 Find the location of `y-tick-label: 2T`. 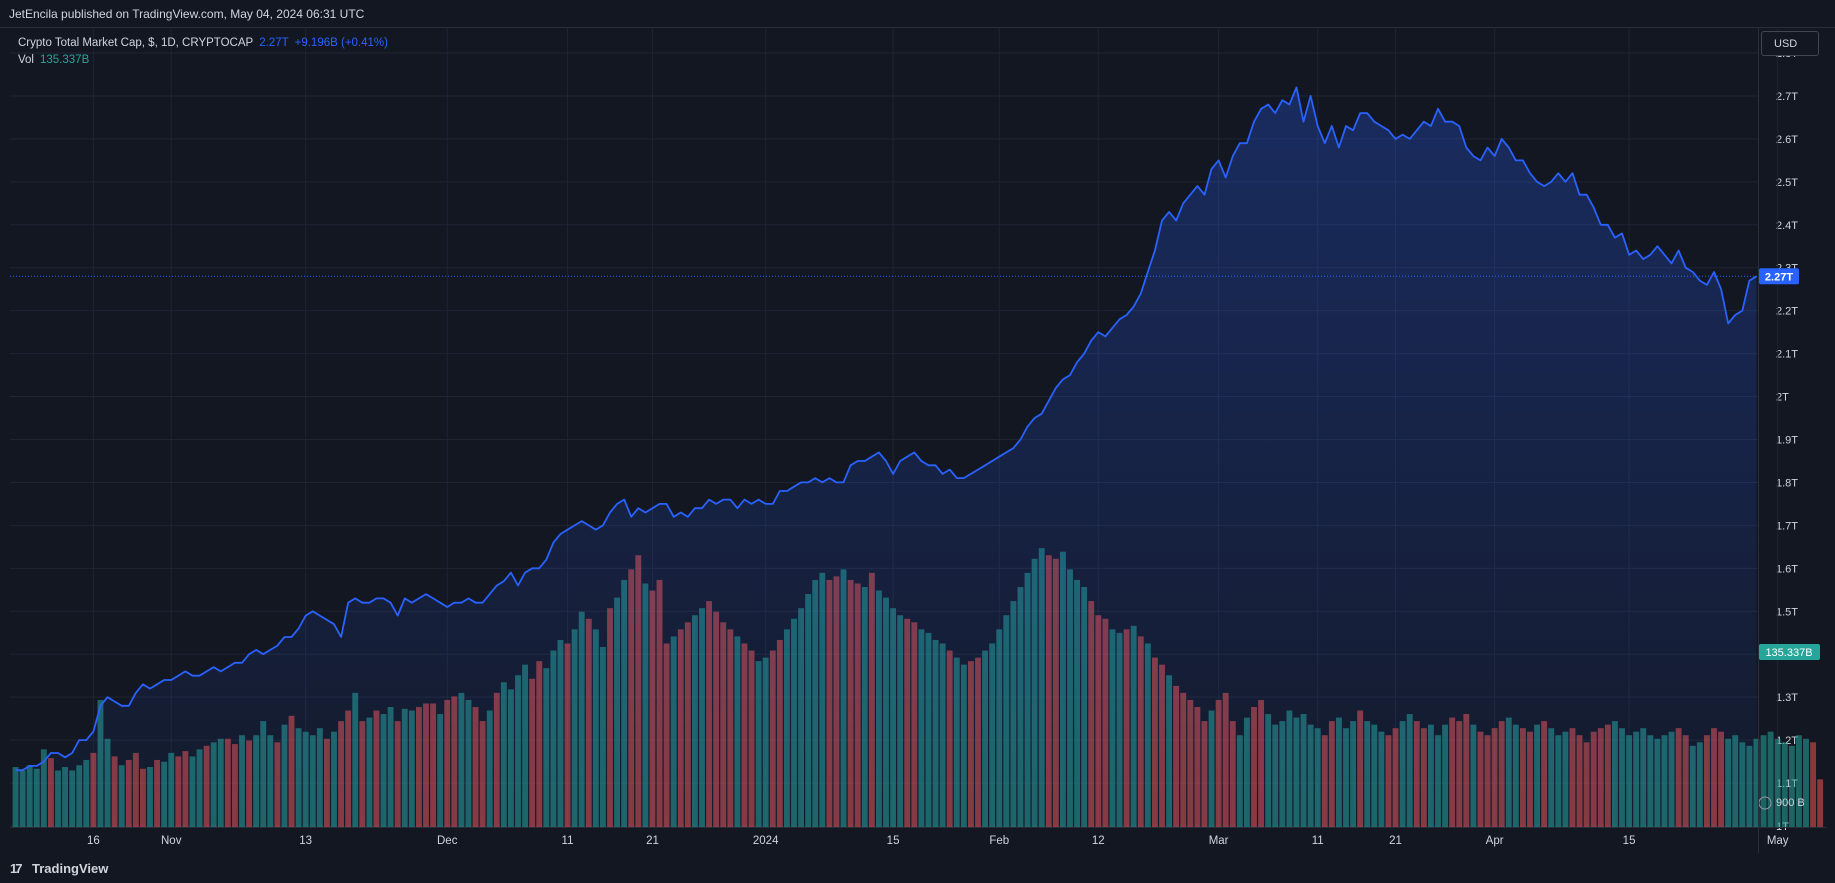

y-tick-label: 2T is located at coordinates (1782, 398).